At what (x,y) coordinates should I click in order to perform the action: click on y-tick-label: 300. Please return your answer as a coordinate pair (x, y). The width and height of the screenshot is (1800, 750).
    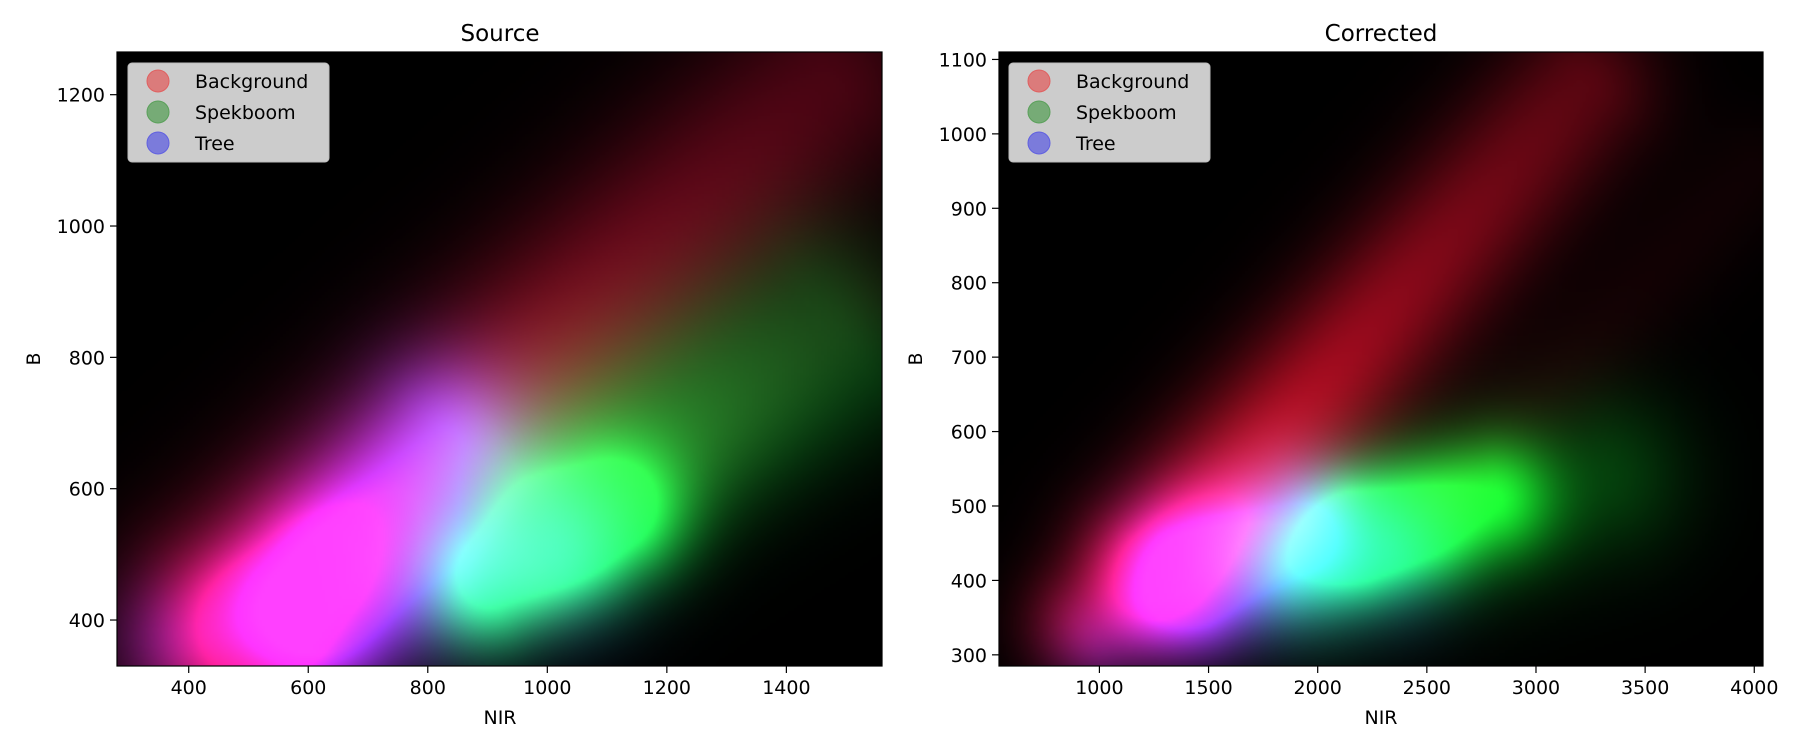
    Looking at the image, I should click on (969, 656).